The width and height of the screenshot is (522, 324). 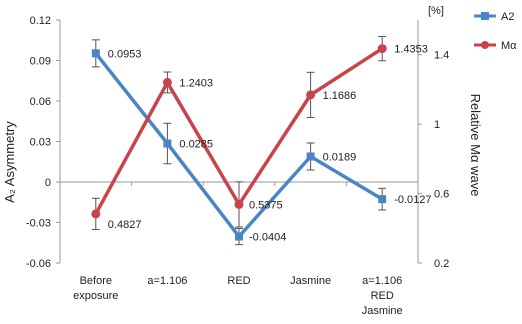 What do you see at coordinates (340, 96) in the screenshot?
I see `data-label-ma: 1.1686` at bounding box center [340, 96].